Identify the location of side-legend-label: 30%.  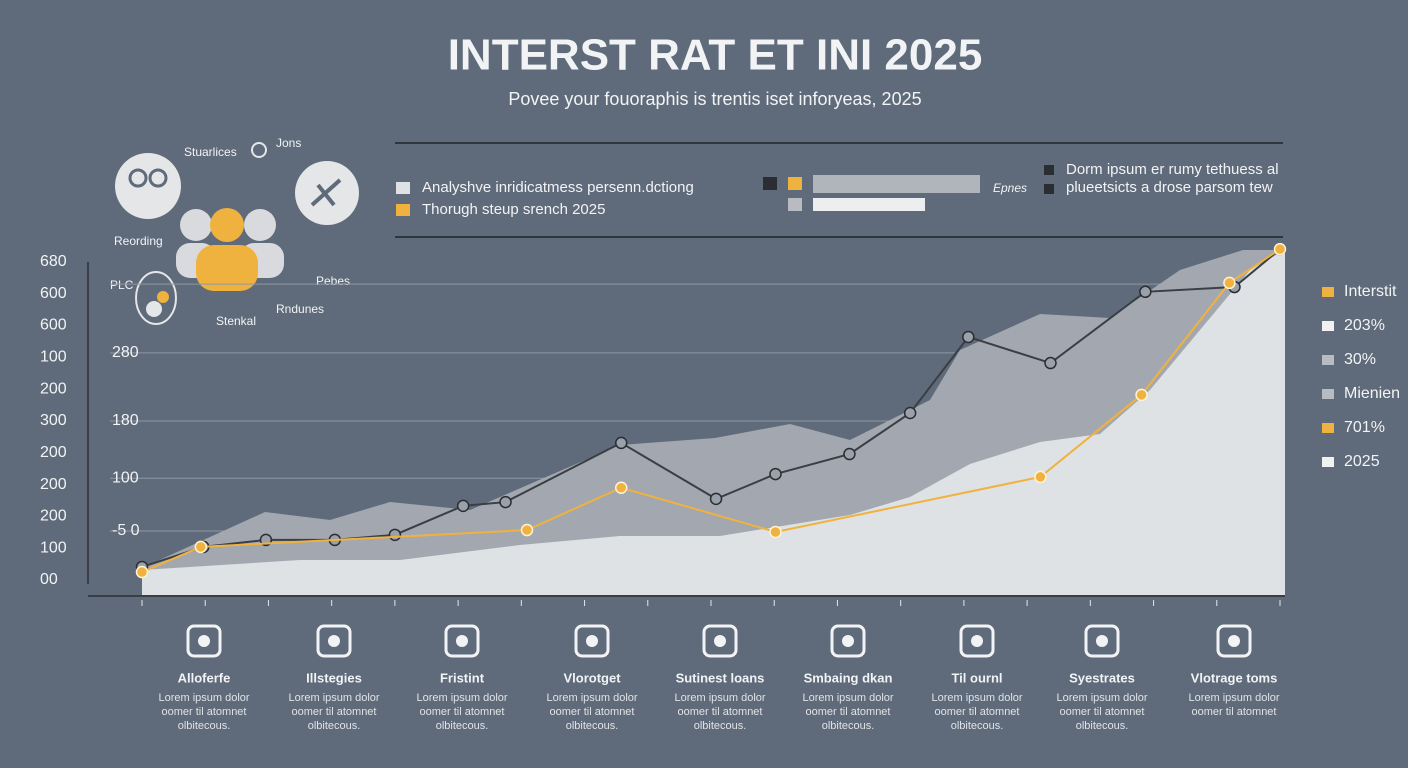
(1360, 359).